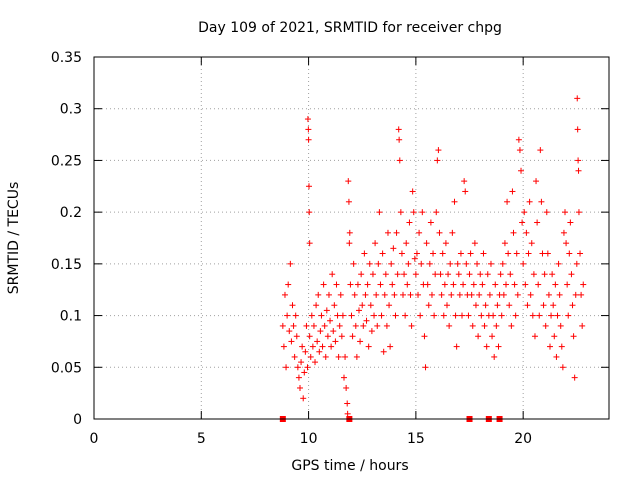  Describe the element at coordinates (309, 439) in the screenshot. I see `x-tick-label: 10` at that location.